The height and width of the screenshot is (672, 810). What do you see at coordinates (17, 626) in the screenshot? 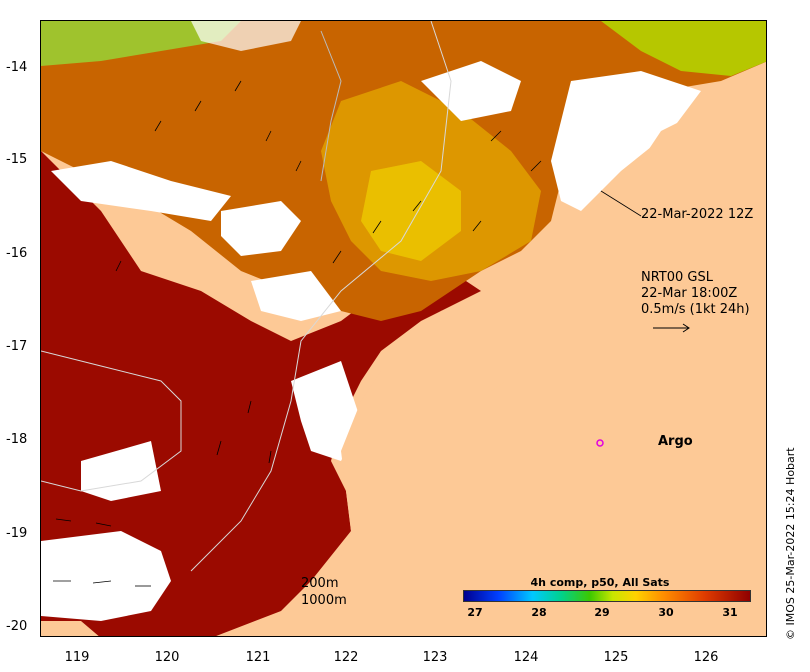
I see `y-tick-label: -20` at bounding box center [17, 626].